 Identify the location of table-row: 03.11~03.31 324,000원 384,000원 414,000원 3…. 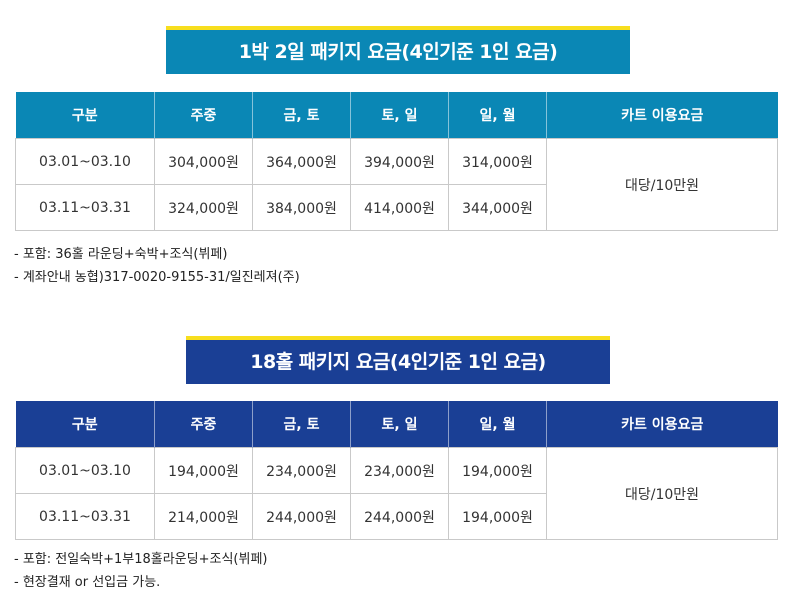
(396, 207).